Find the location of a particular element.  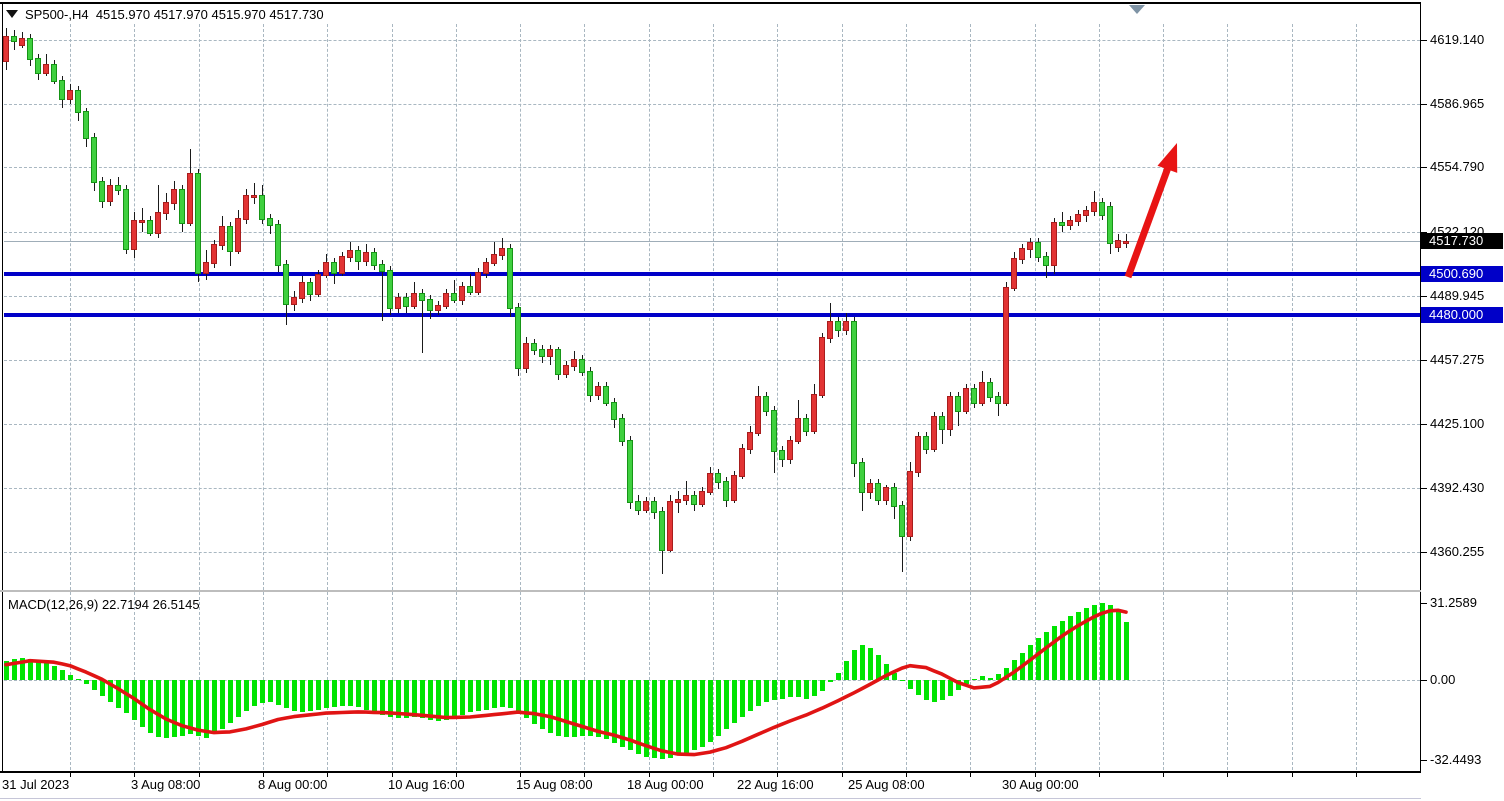

window-bottom-border is located at coordinates (752, 798).